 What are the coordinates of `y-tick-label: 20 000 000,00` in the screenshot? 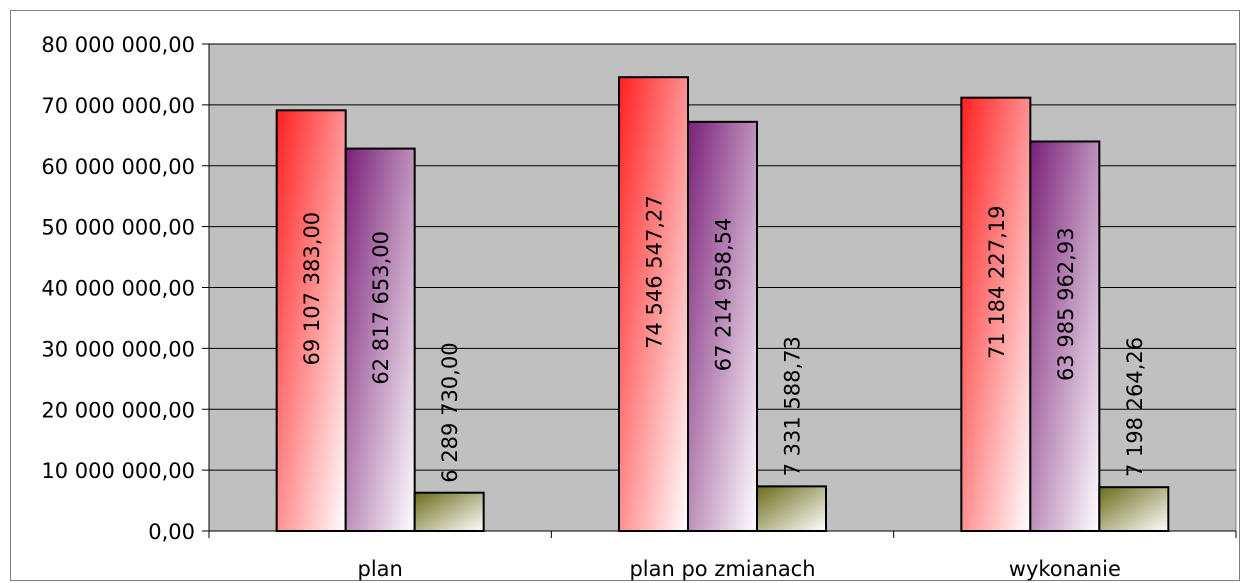 It's located at (118, 410).